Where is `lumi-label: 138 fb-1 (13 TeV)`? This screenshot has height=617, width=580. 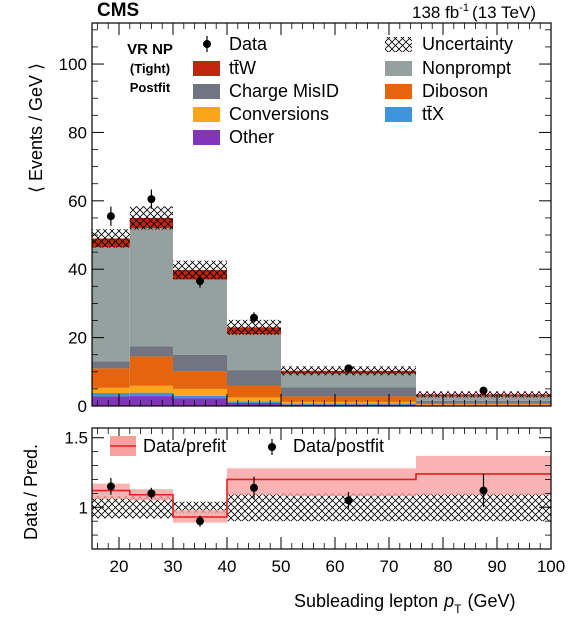
lumi-label: 138 fb-1 (13 TeV) is located at coordinates (474, 12).